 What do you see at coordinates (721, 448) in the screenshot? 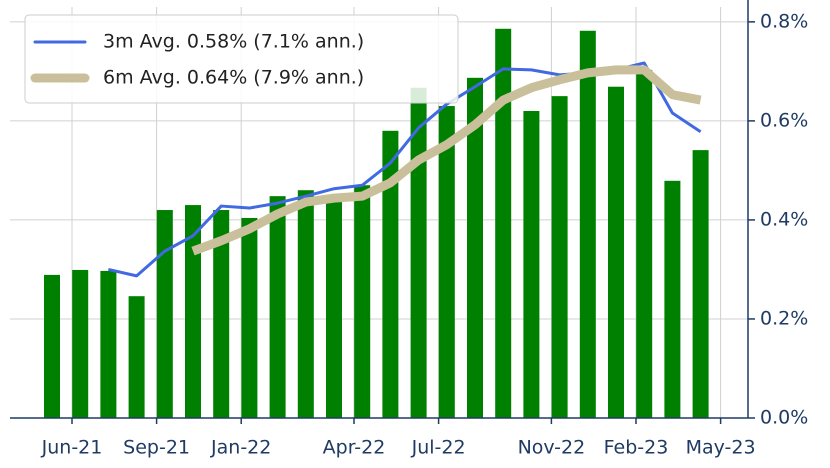
I see `x-tick-label: May-23` at bounding box center [721, 448].